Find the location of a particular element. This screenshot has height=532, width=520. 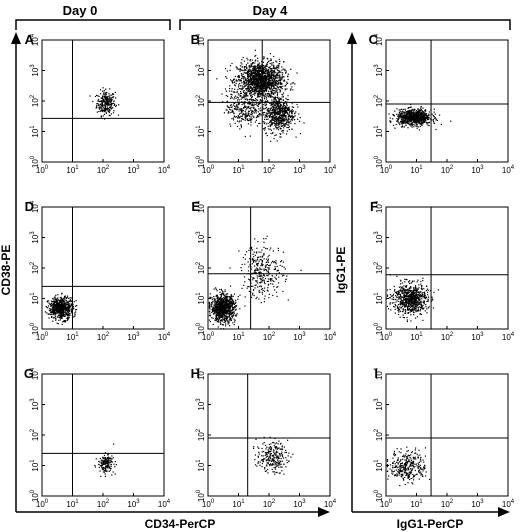

x-tick-label: 103 is located at coordinates (299, 170).